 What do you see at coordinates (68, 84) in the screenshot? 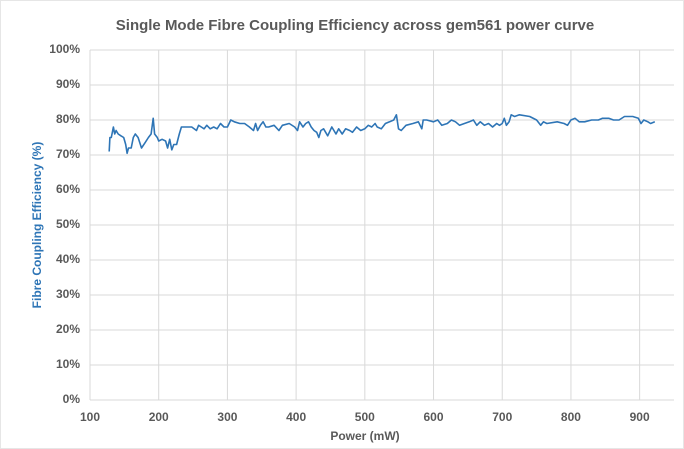
I see `y-tick-label: 90%` at bounding box center [68, 84].